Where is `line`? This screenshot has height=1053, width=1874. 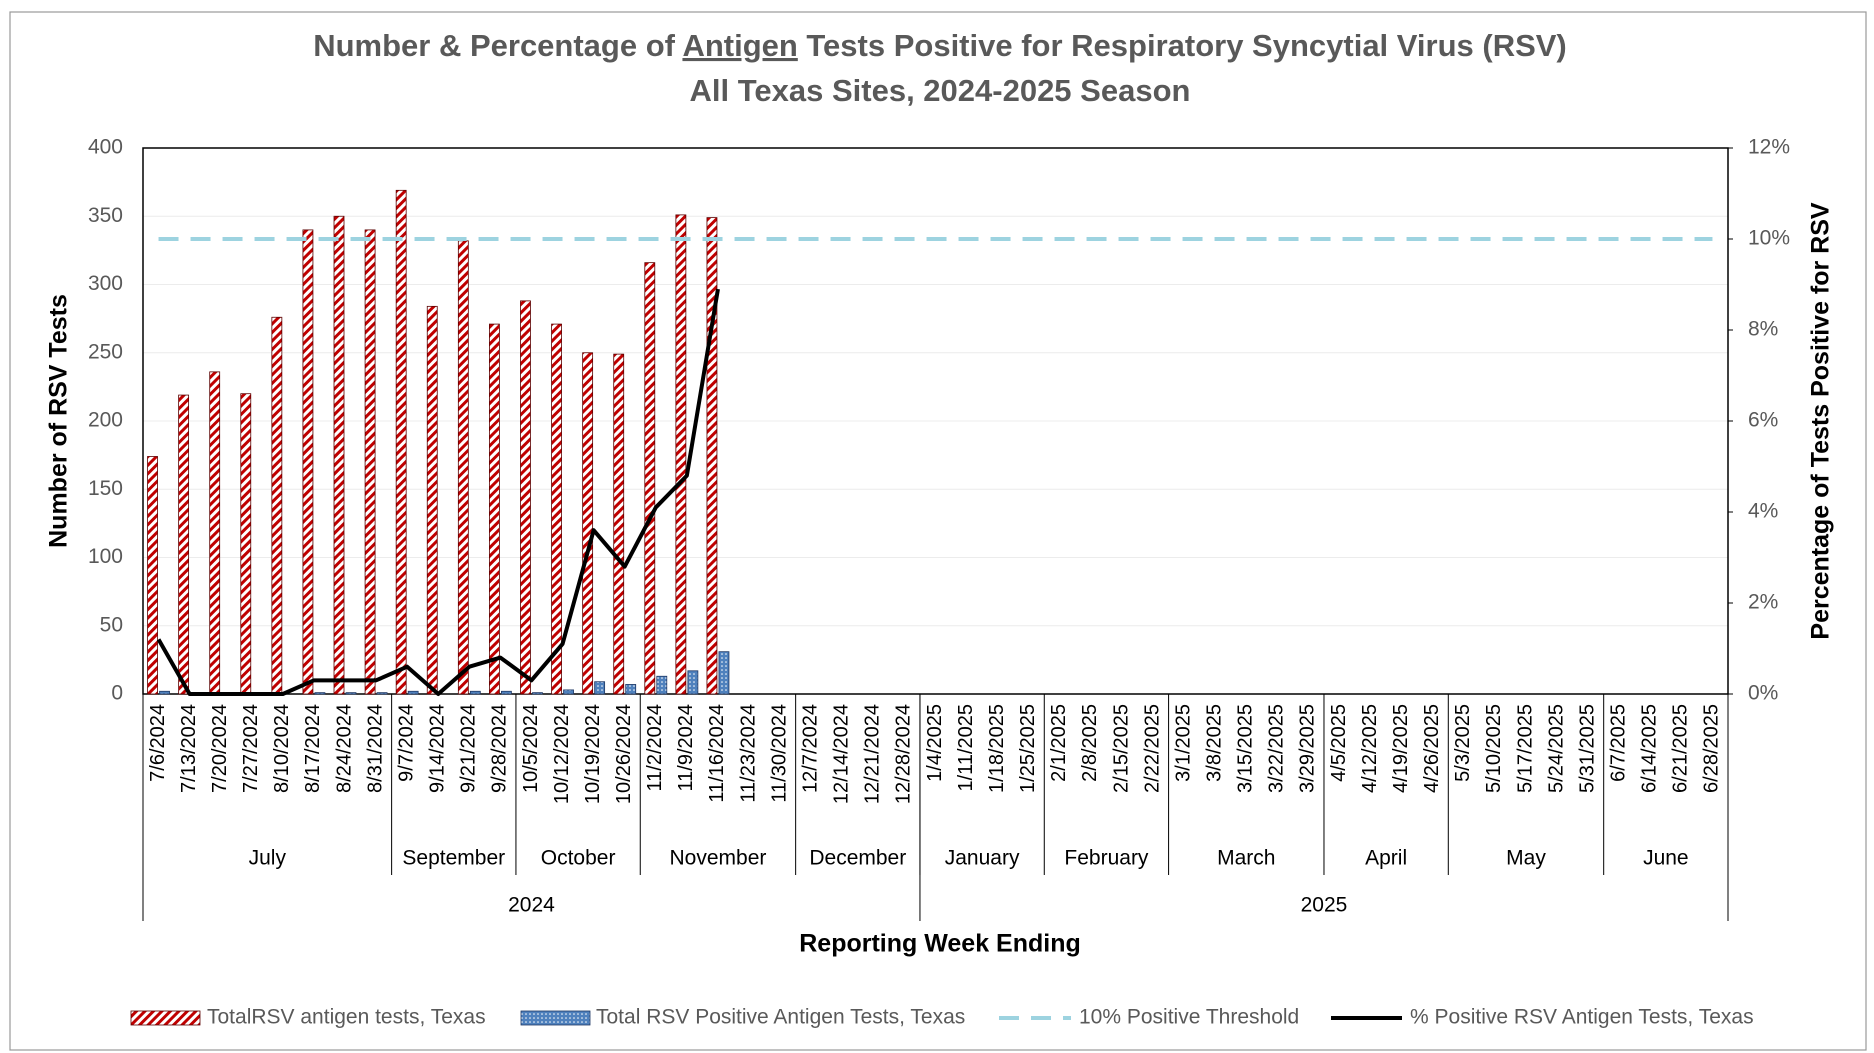
line is located at coordinates (438, 492).